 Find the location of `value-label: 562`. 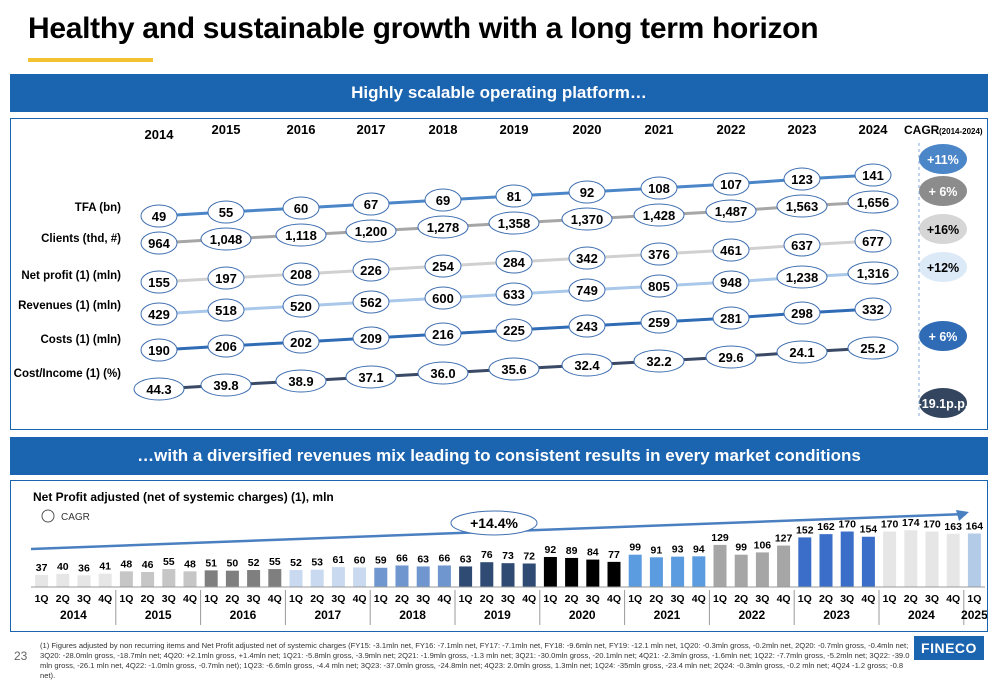

value-label: 562 is located at coordinates (371, 302).